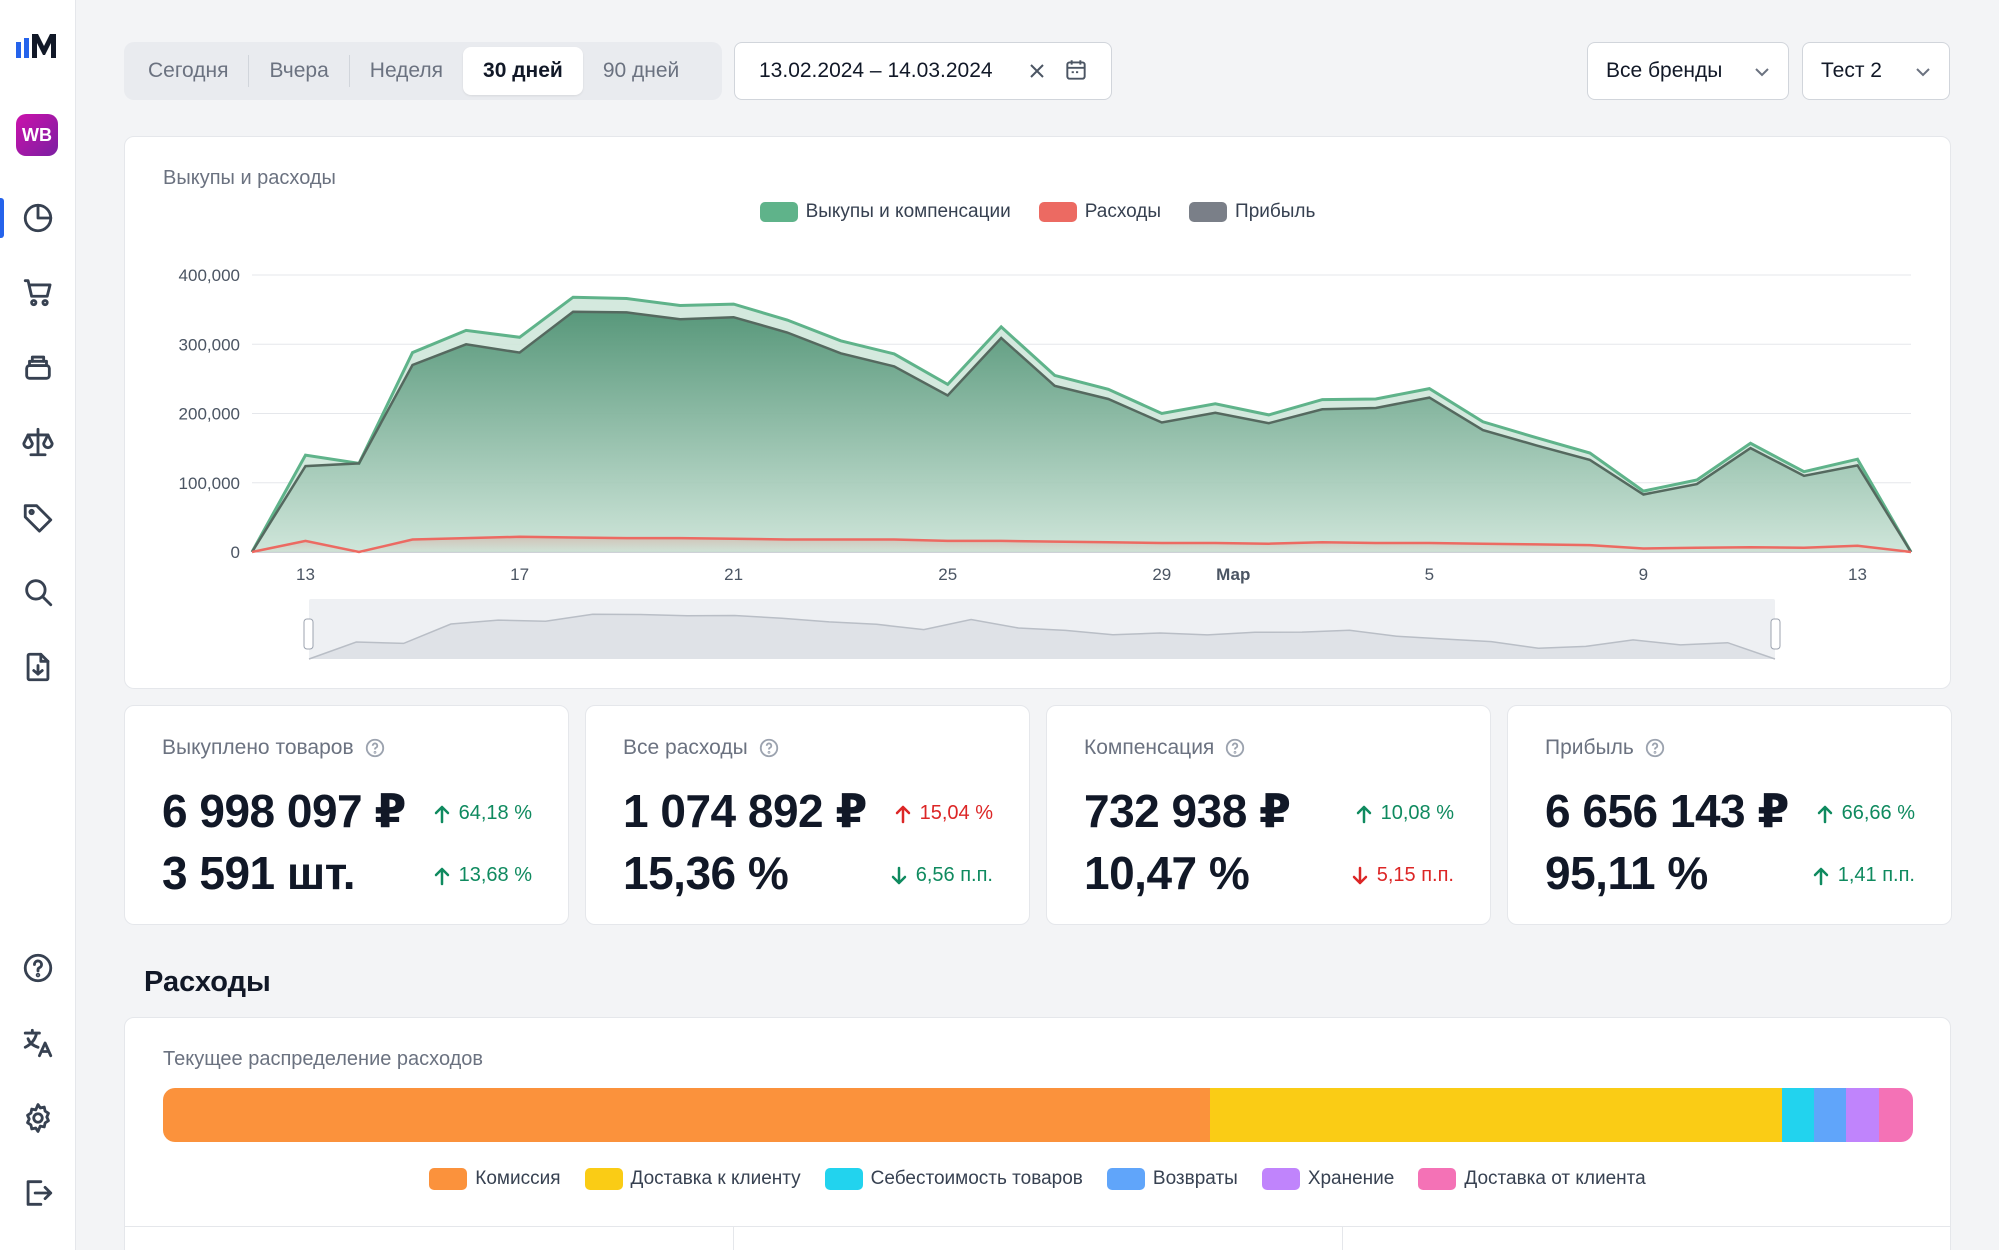 The width and height of the screenshot is (1999, 1250). What do you see at coordinates (1605, 748) in the screenshot?
I see `kpi-label: Прибыль` at bounding box center [1605, 748].